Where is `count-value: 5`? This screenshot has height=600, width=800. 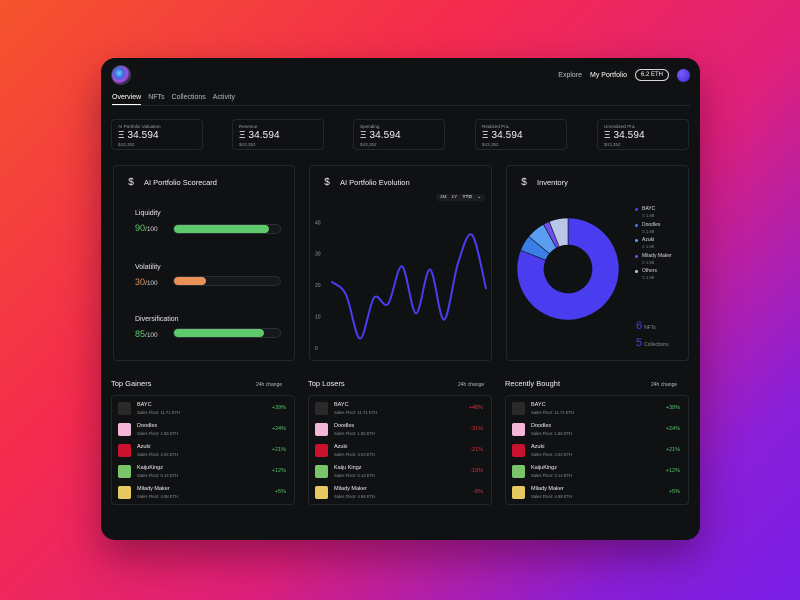
count-value: 5 is located at coordinates (639, 343).